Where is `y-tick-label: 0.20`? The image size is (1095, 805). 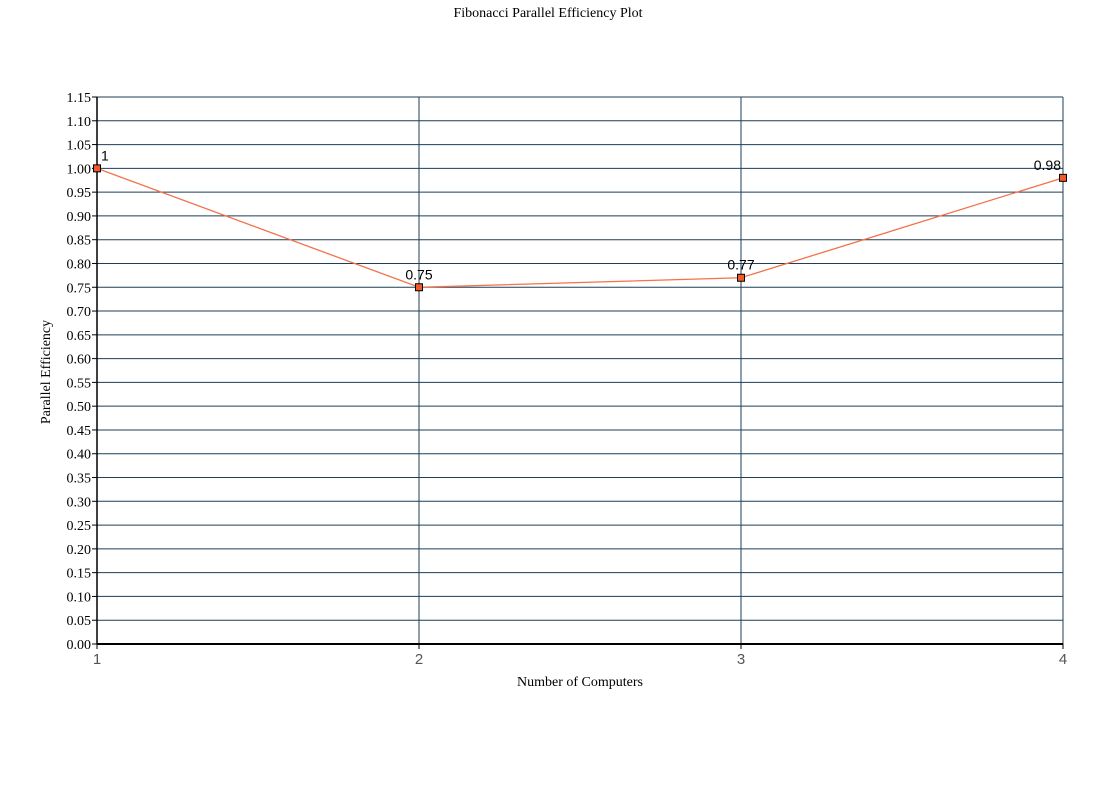 y-tick-label: 0.20 is located at coordinates (79, 550).